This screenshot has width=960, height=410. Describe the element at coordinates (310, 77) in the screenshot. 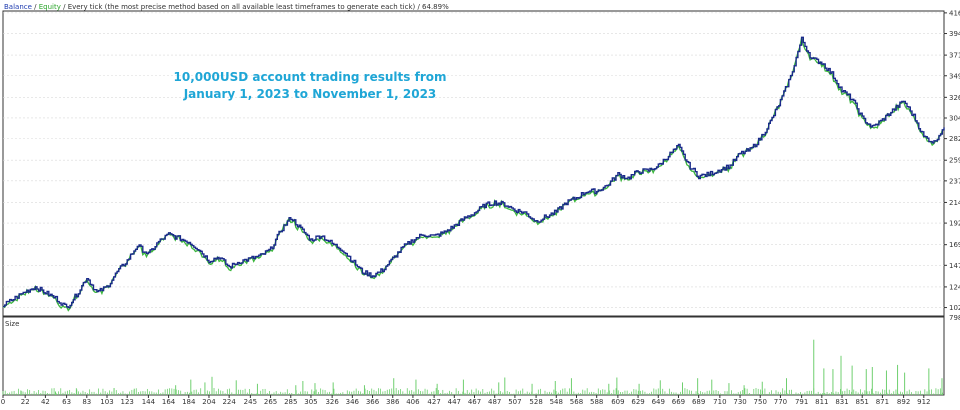

I see `annotation-line-1: 10,000USD account trading results from` at that location.